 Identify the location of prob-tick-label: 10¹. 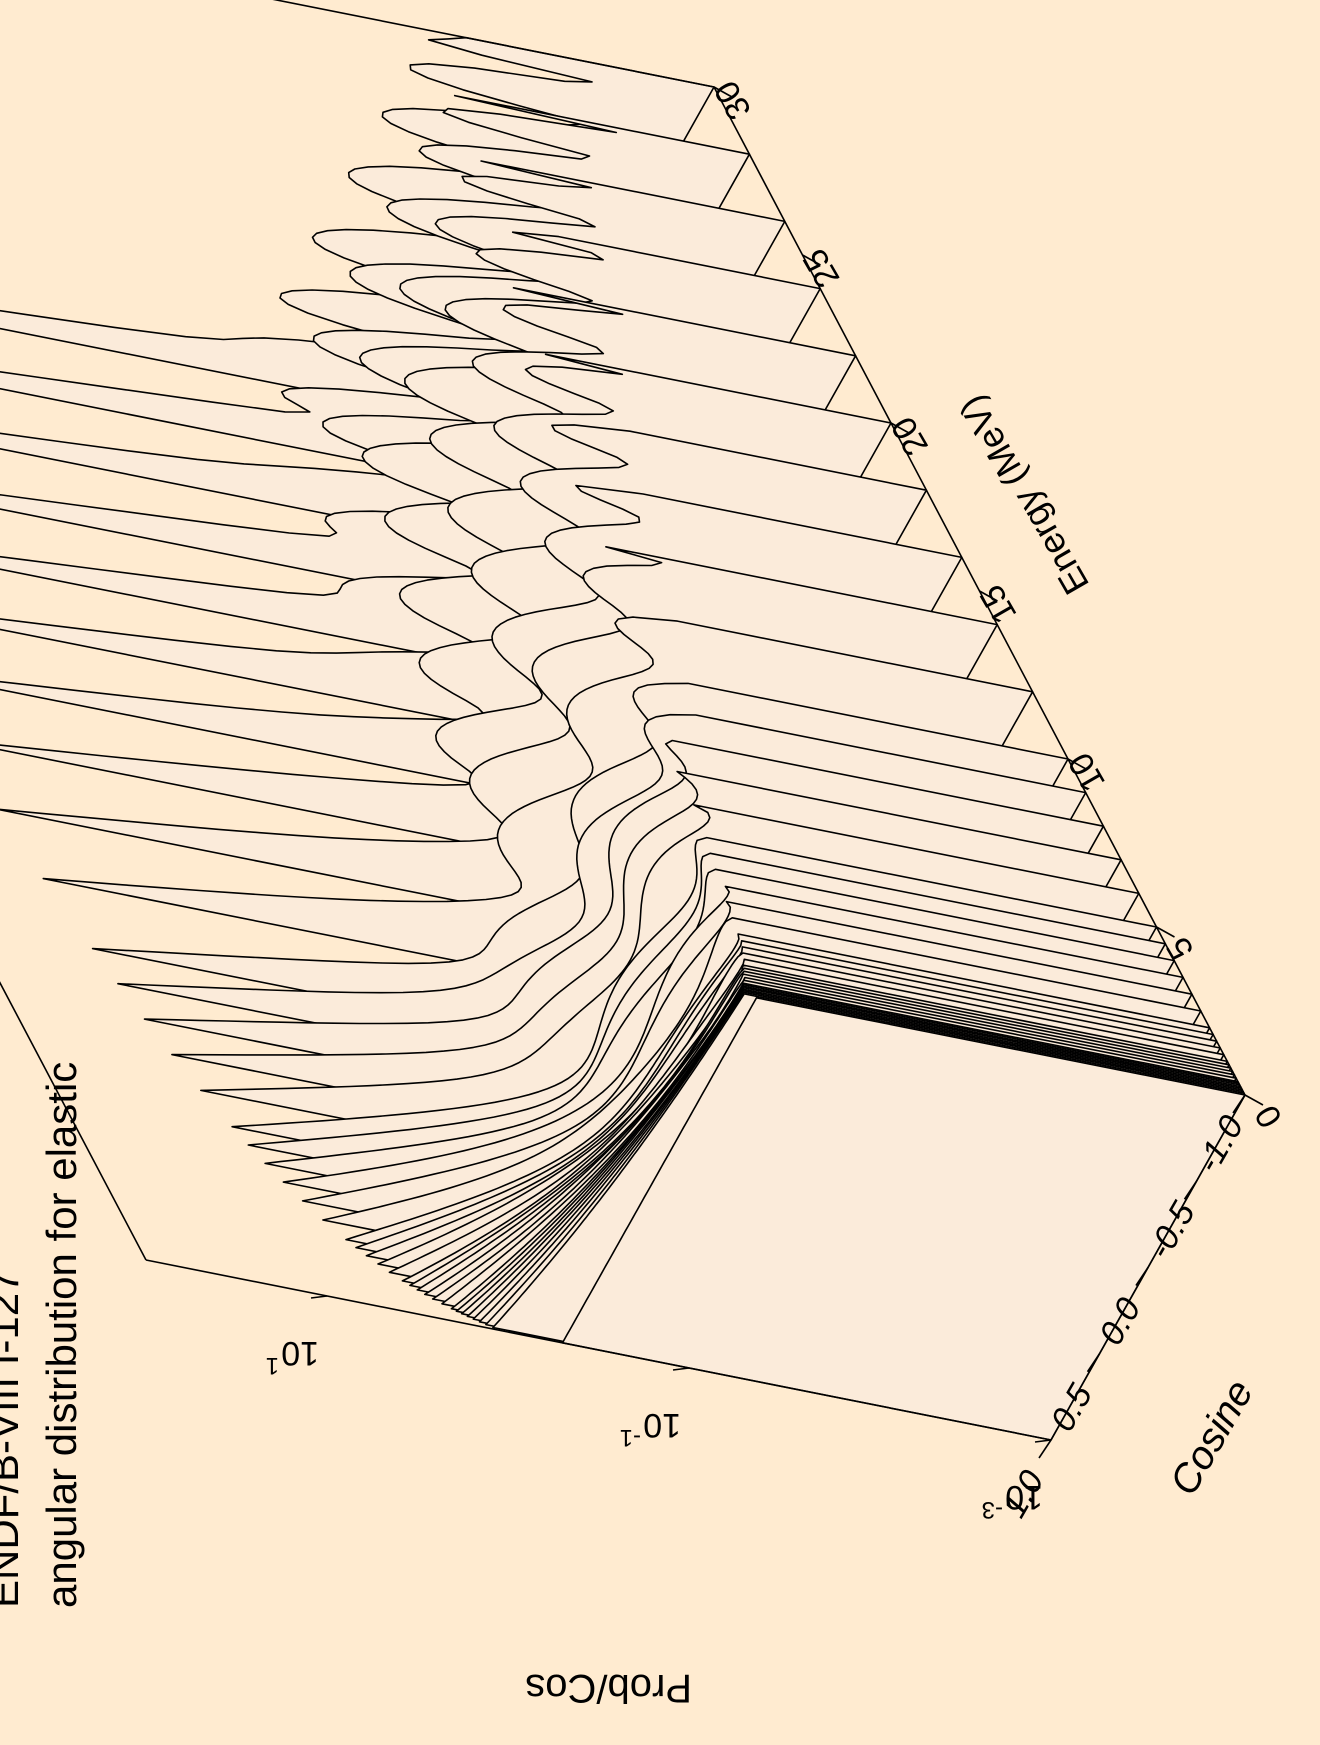
(292, 1356).